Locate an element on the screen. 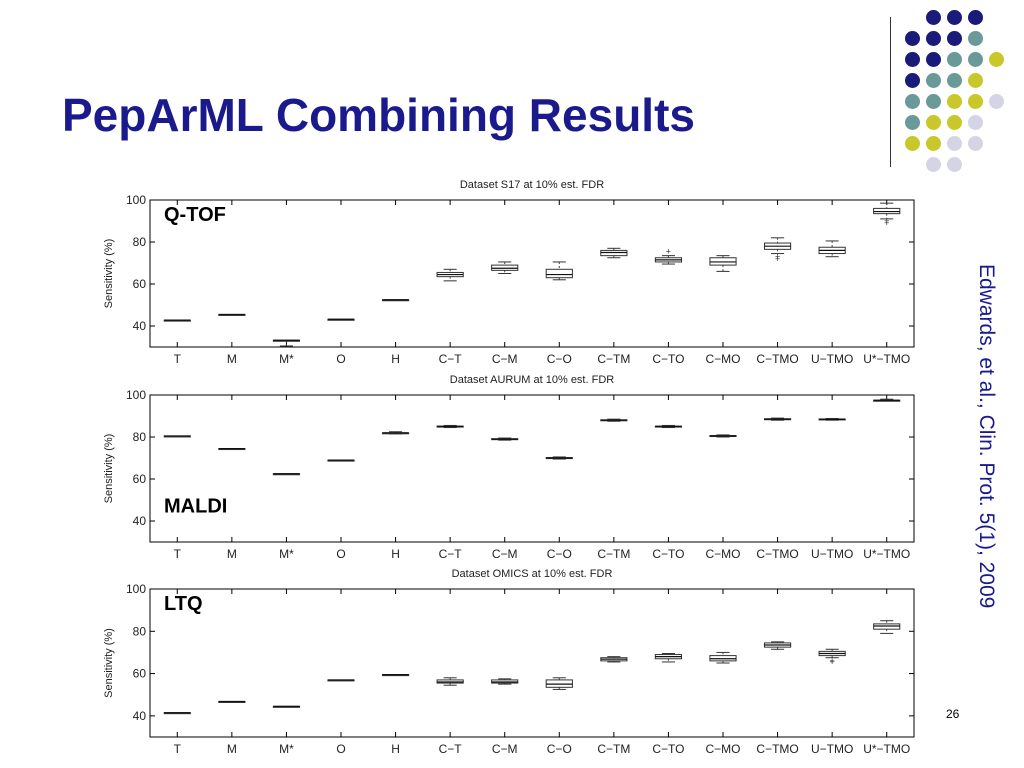  decorative-dot-grid is located at coordinates (964, 91).